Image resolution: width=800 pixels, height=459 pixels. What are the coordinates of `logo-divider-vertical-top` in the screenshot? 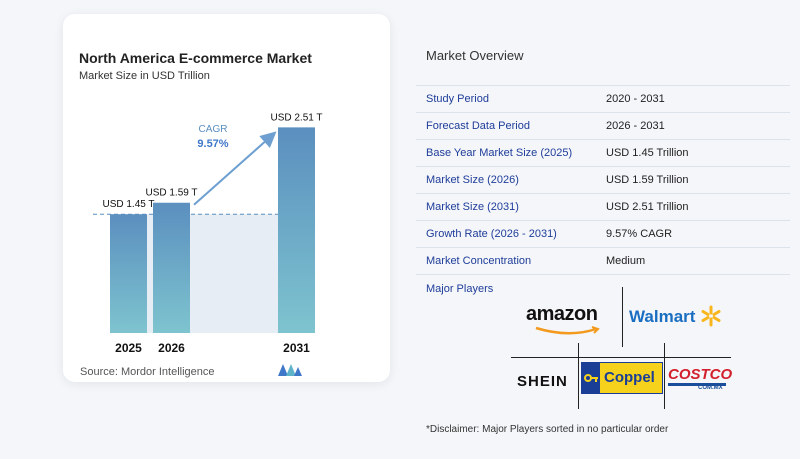 It's located at (622, 317).